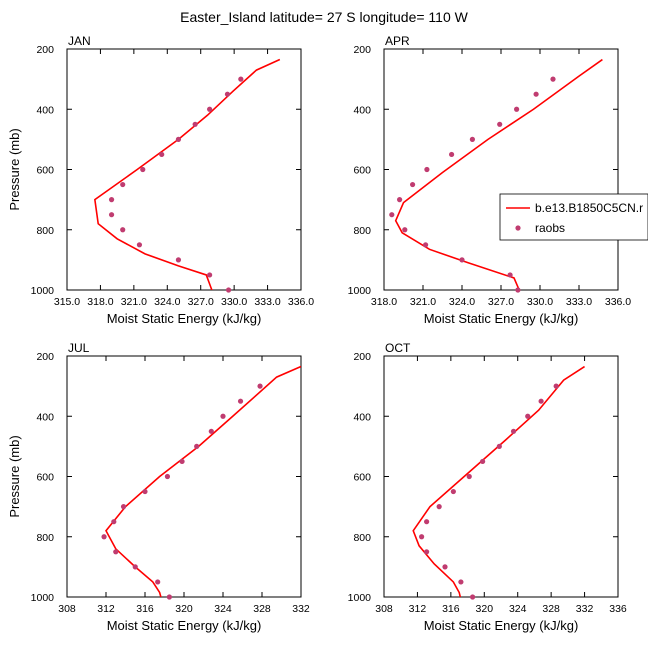 Image resolution: width=648 pixels, height=648 pixels. What do you see at coordinates (100, 302) in the screenshot?
I see `x-tick-label: 318.0` at bounding box center [100, 302].